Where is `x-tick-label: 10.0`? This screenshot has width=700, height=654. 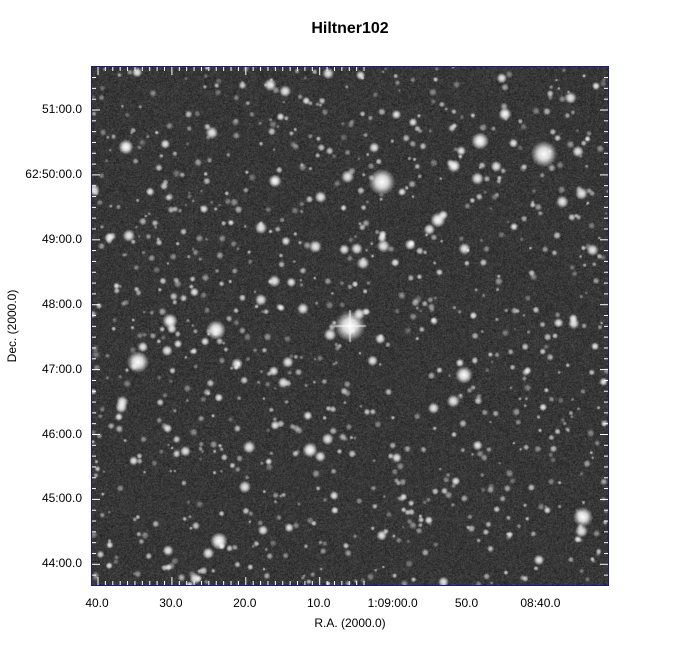 x-tick-label: 10.0 is located at coordinates (319, 603).